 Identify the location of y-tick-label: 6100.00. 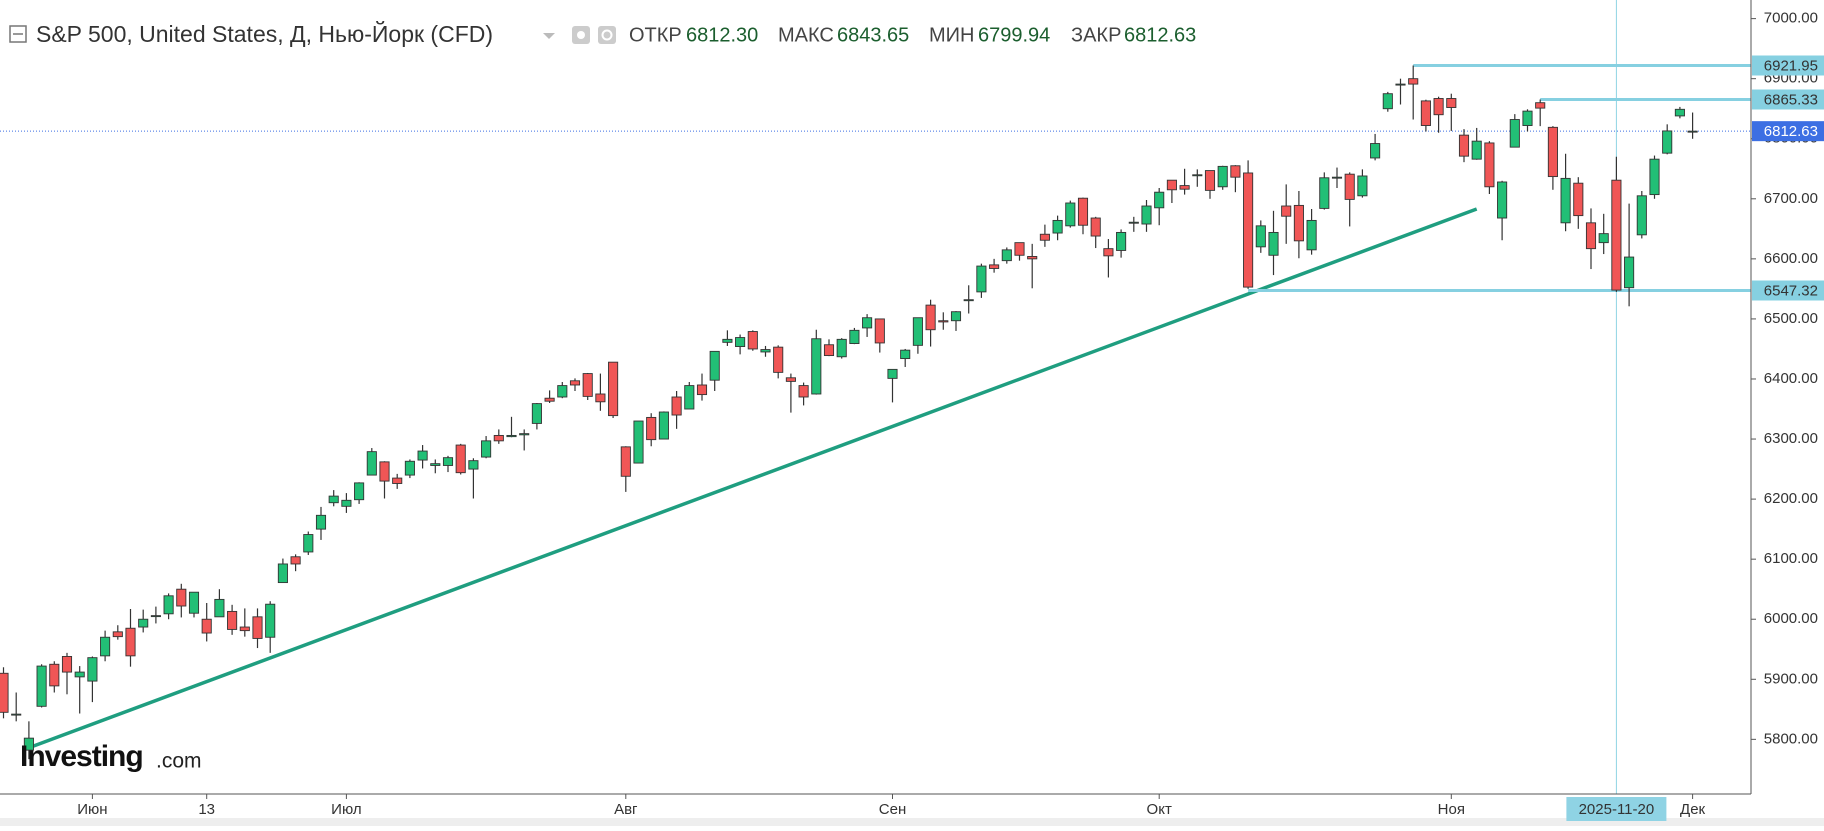
(1791, 558).